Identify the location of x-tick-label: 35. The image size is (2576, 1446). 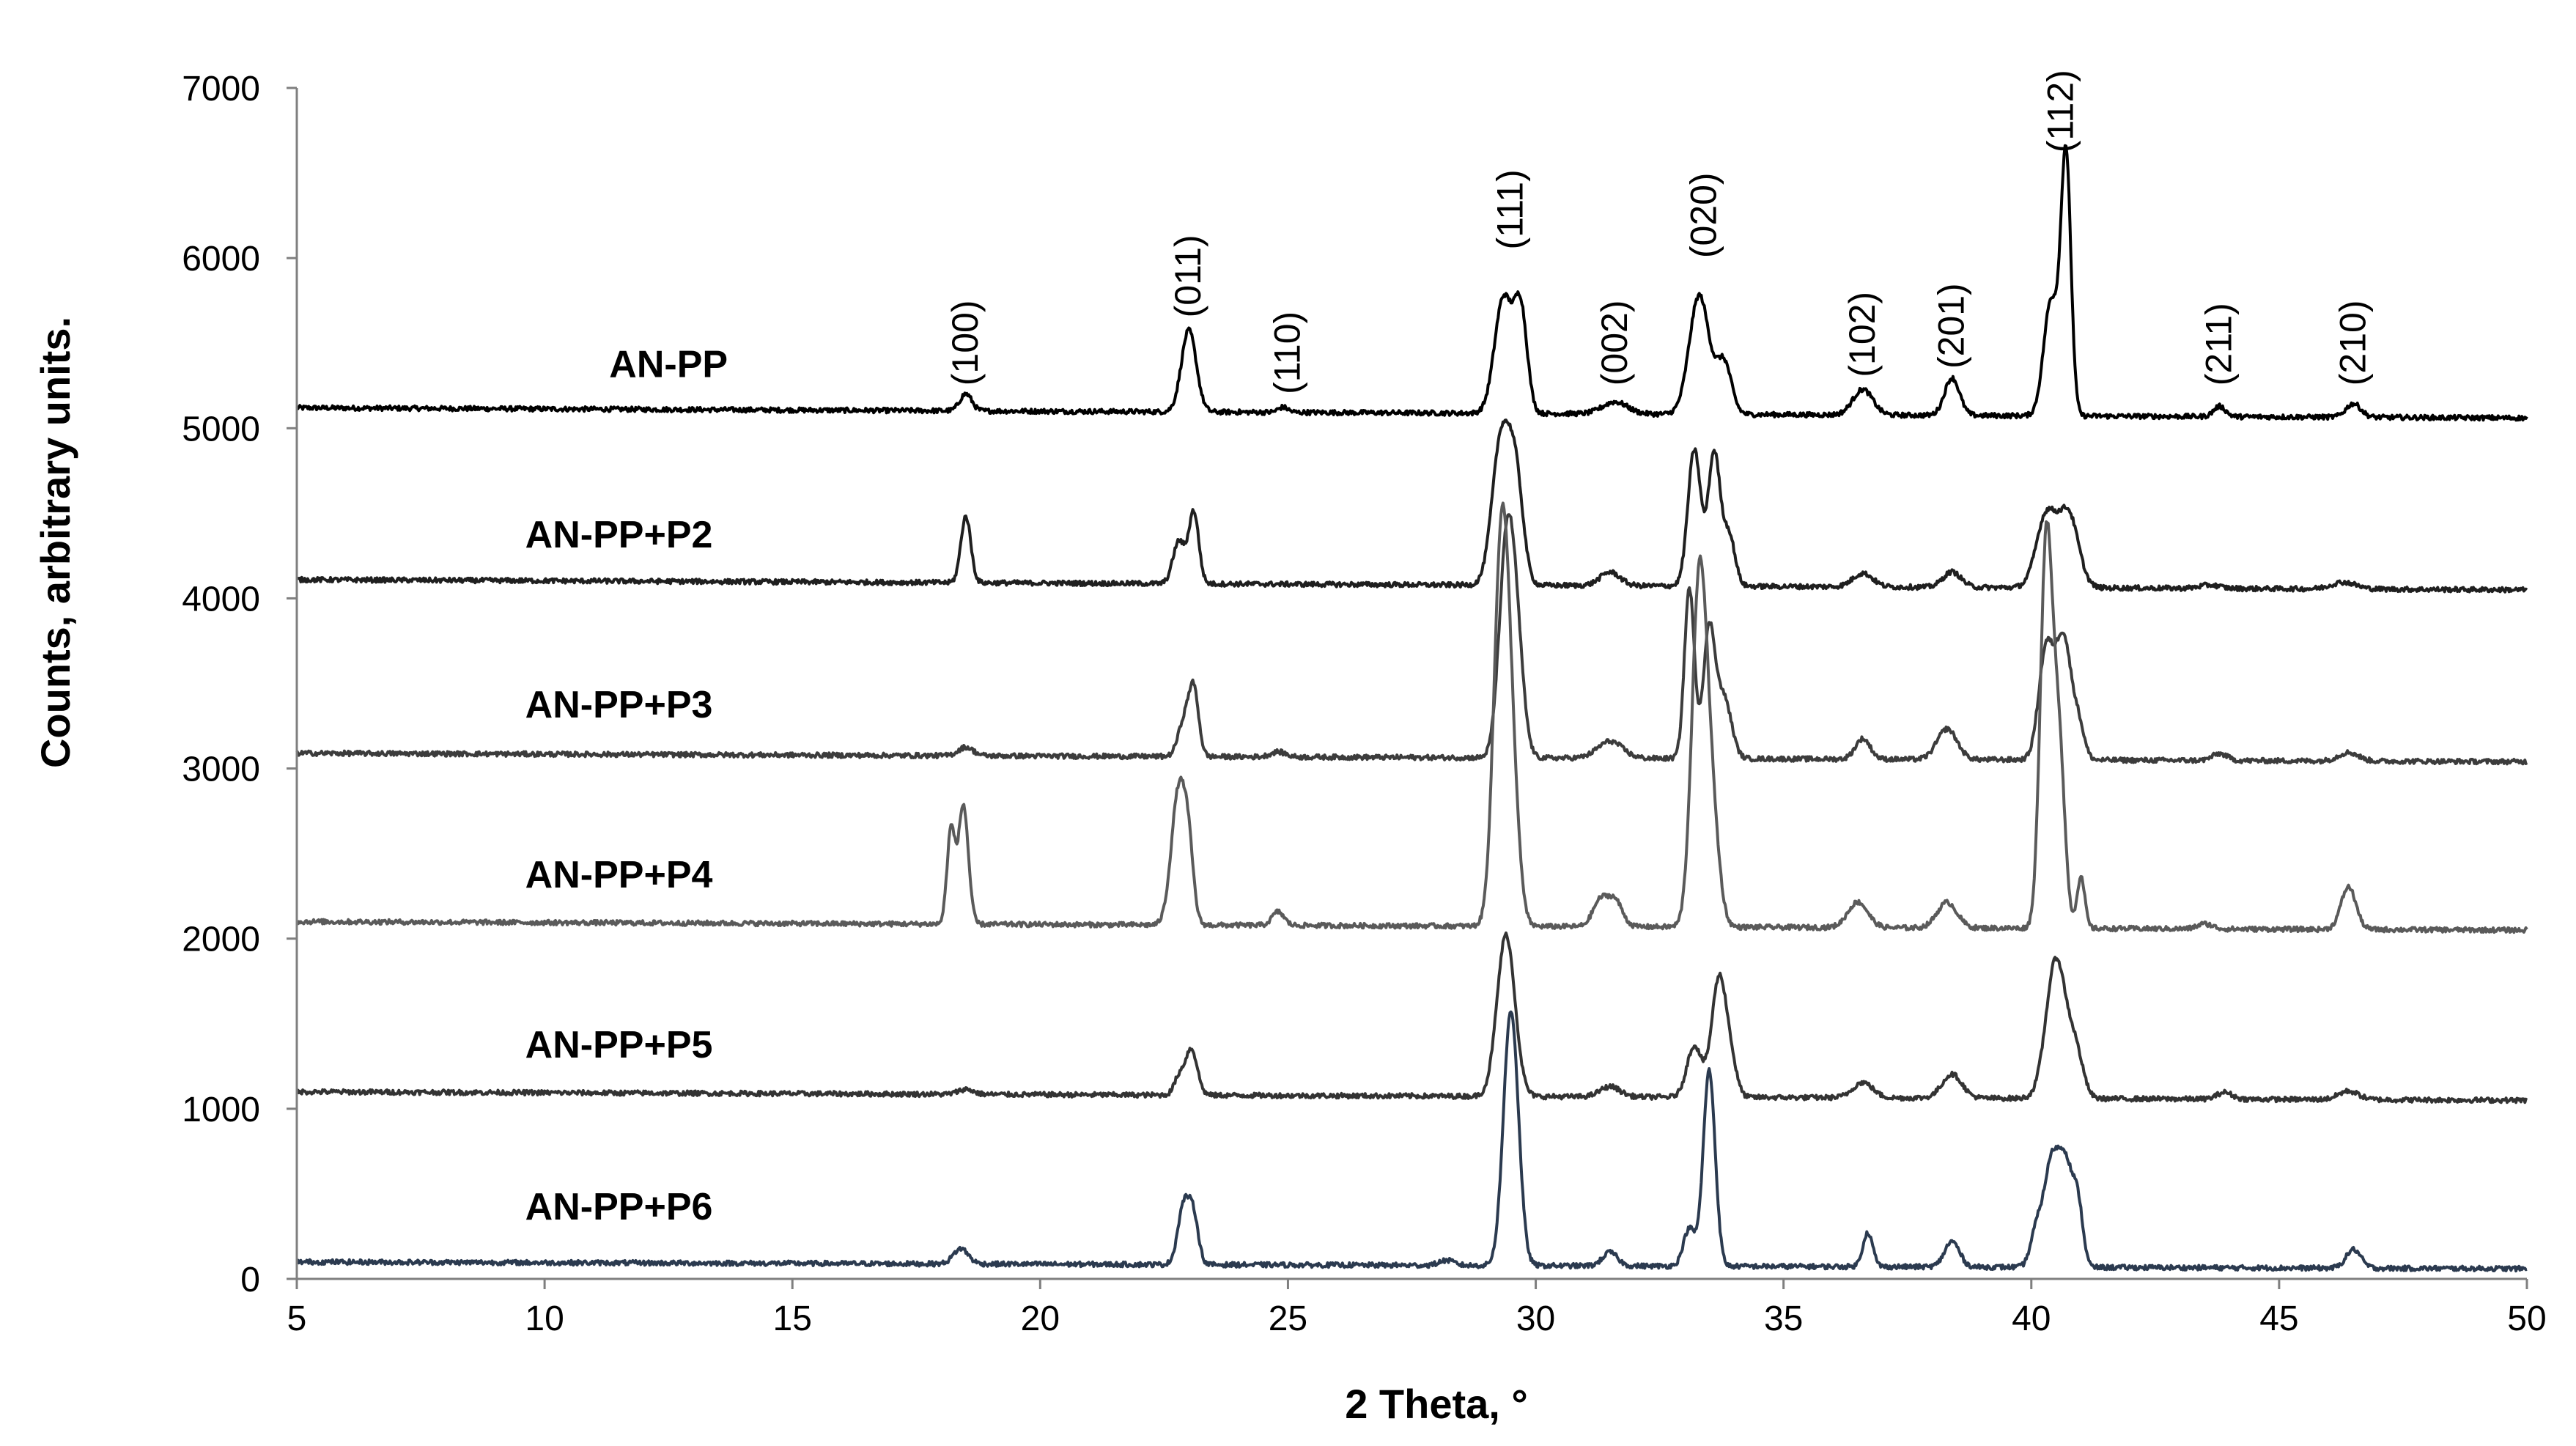
(1783, 1318).